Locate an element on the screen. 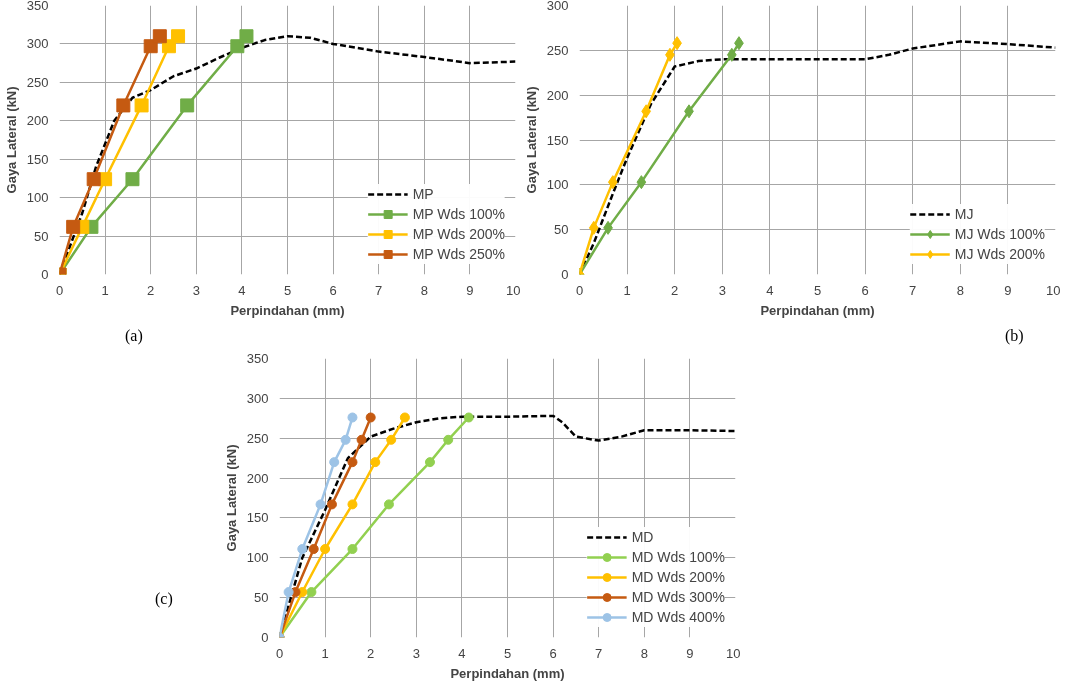 The width and height of the screenshot is (1069, 684). text: (a) is located at coordinates (134, 336).